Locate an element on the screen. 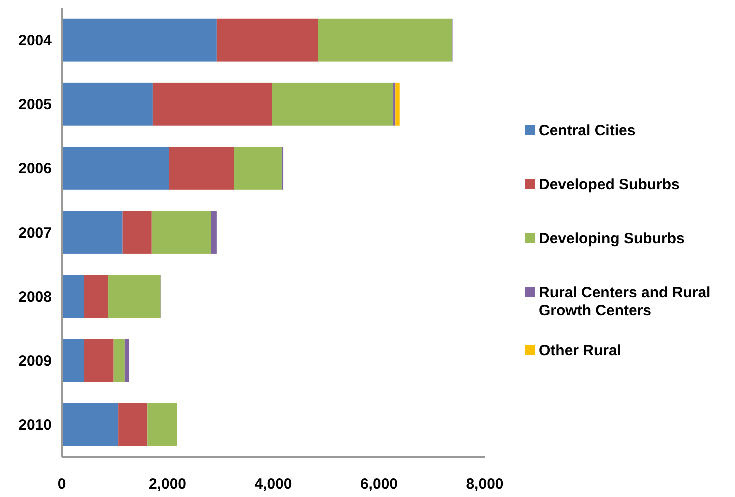 This screenshot has width=735, height=497. x-tick-label: 4,000 is located at coordinates (273, 484).